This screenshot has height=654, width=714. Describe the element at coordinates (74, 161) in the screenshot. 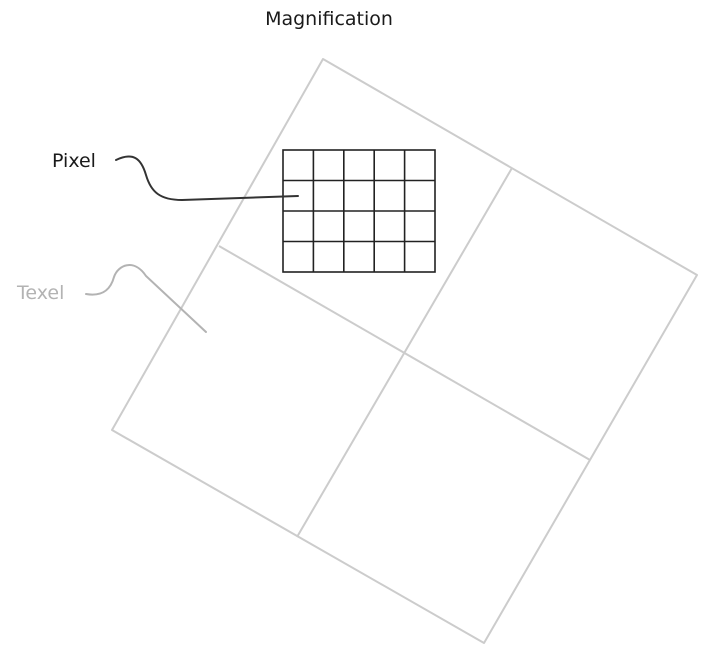

I see `pixel-label: Pixel` at that location.